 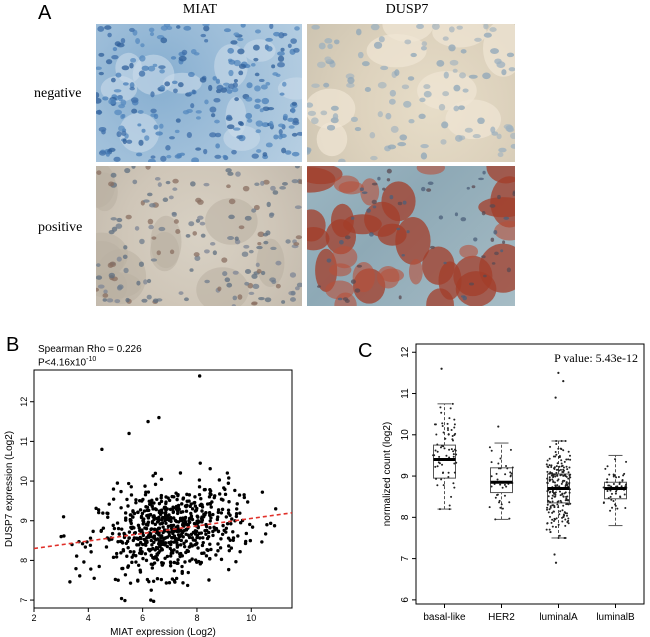 What do you see at coordinates (62, 363) in the screenshot?
I see `p-value-base: P<4.16x10` at bounding box center [62, 363].